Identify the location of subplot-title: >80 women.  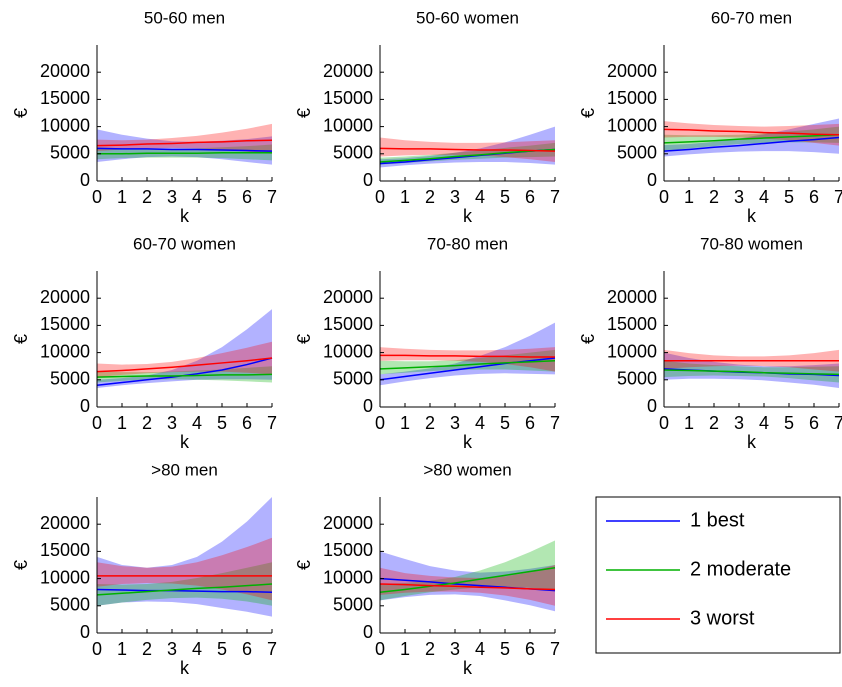
(467, 469).